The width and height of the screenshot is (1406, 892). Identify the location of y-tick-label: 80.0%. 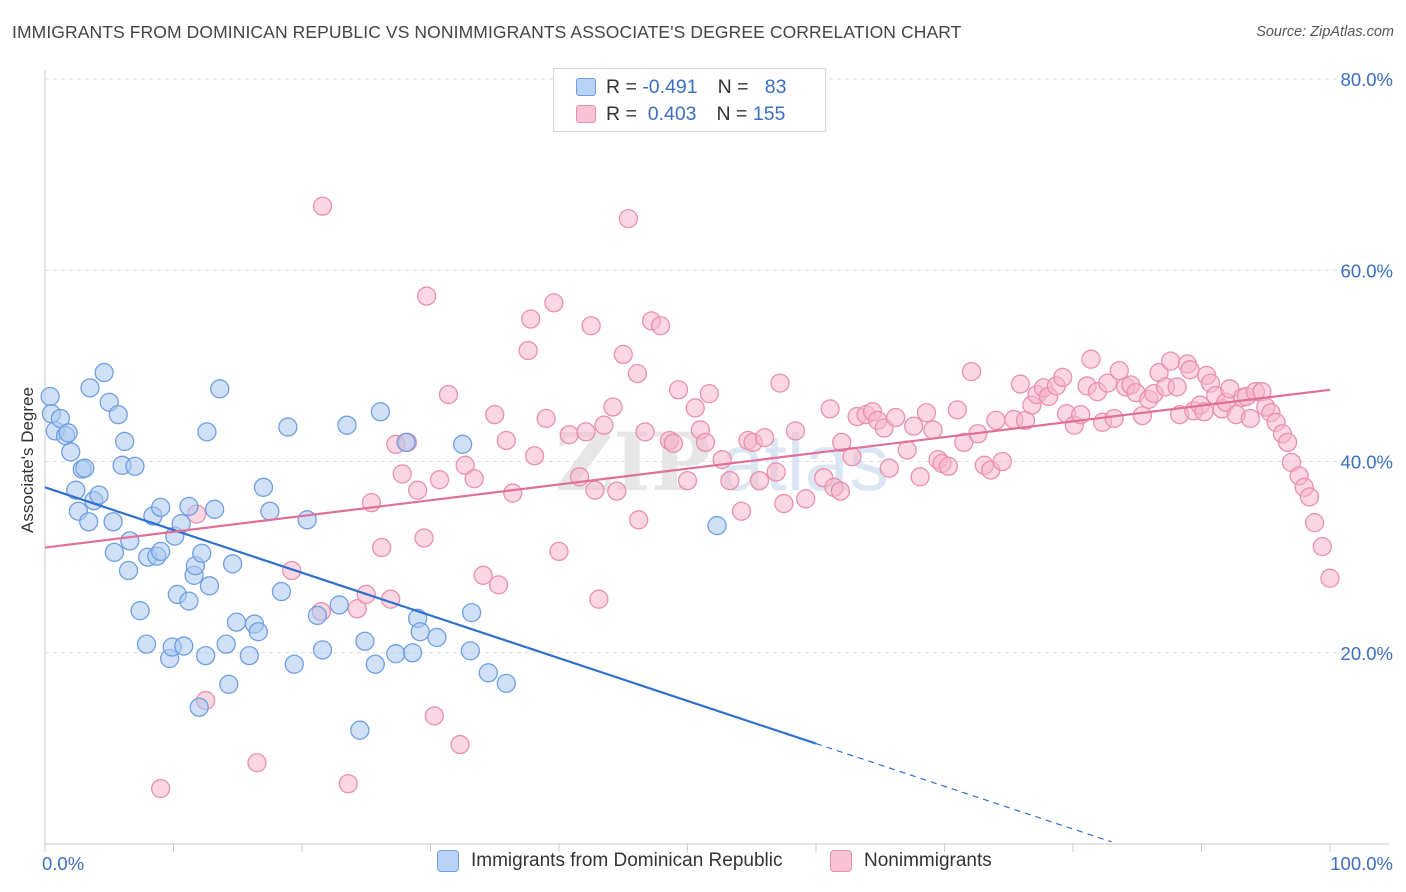
(1367, 79).